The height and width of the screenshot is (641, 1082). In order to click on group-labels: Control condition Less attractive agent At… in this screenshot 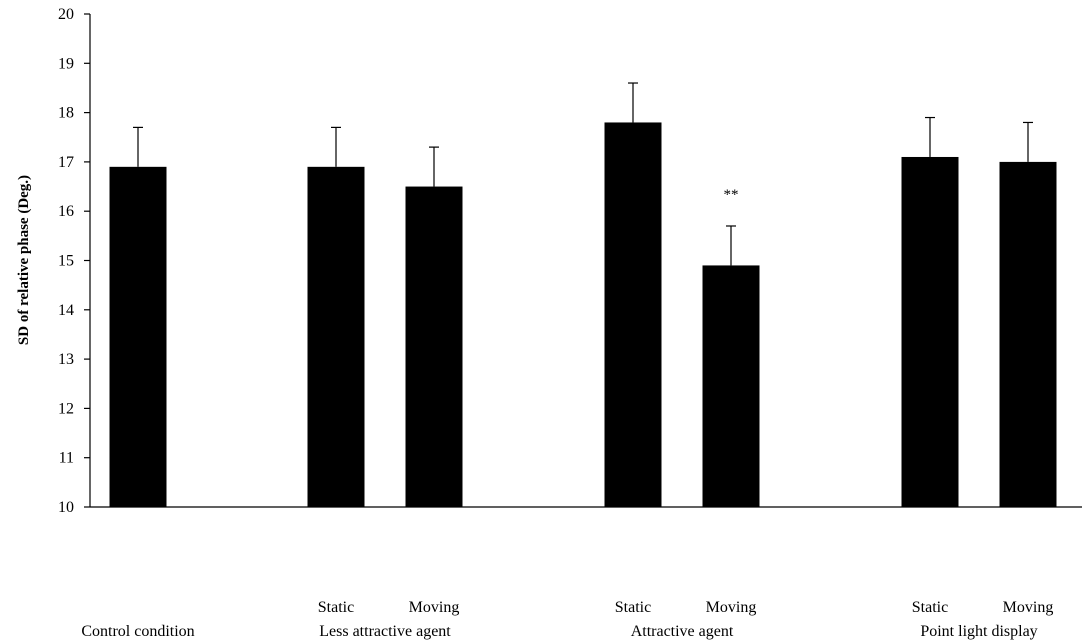, I will do `click(559, 631)`.